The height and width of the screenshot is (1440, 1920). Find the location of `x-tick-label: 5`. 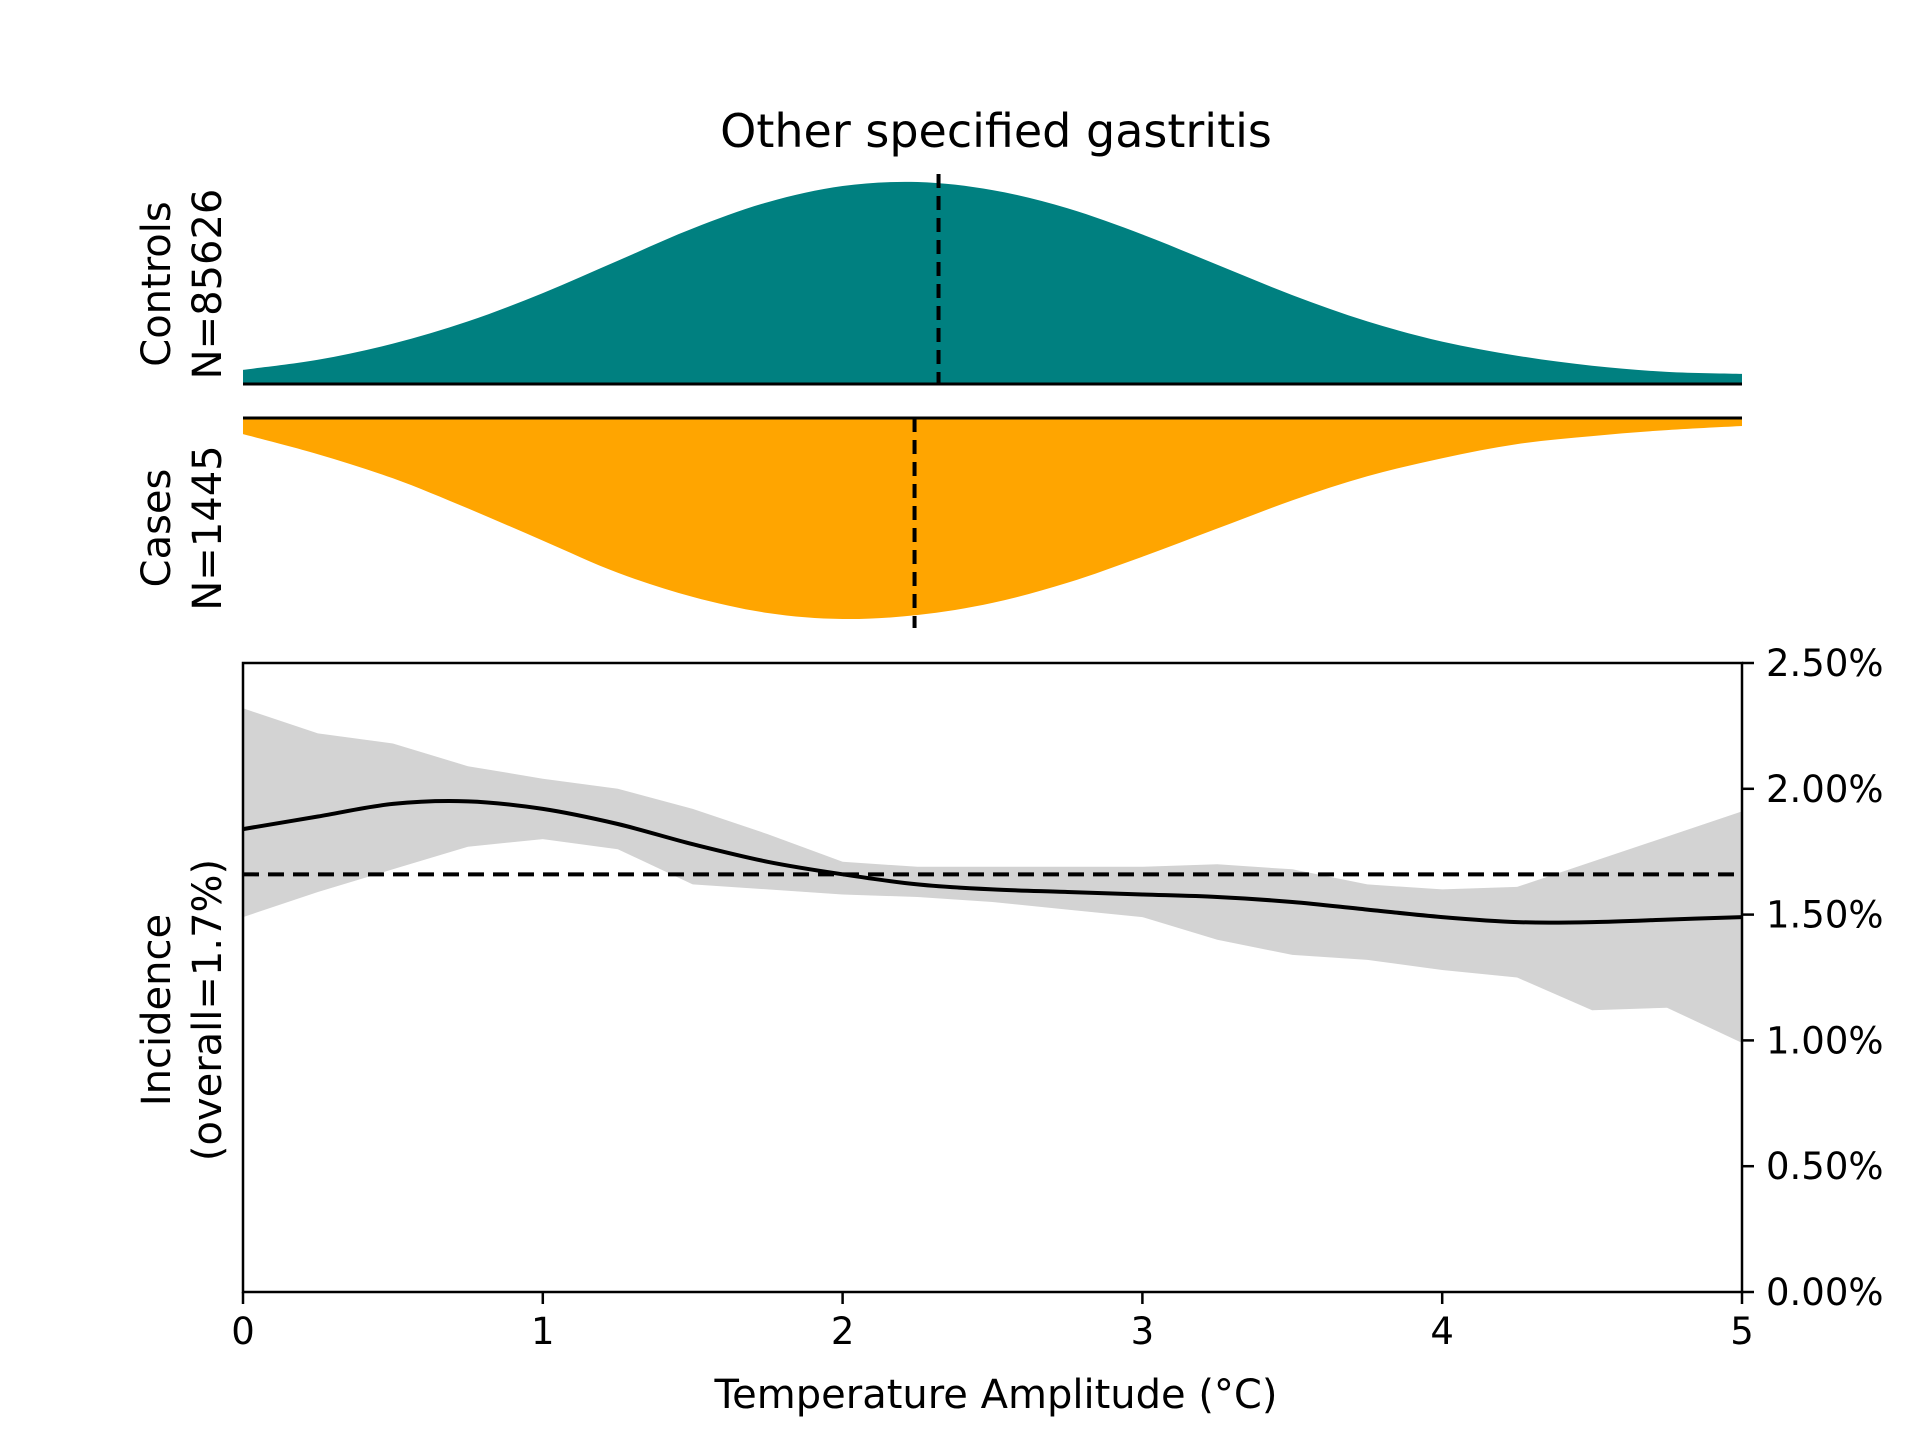

x-tick-label: 5 is located at coordinates (1742, 1331).